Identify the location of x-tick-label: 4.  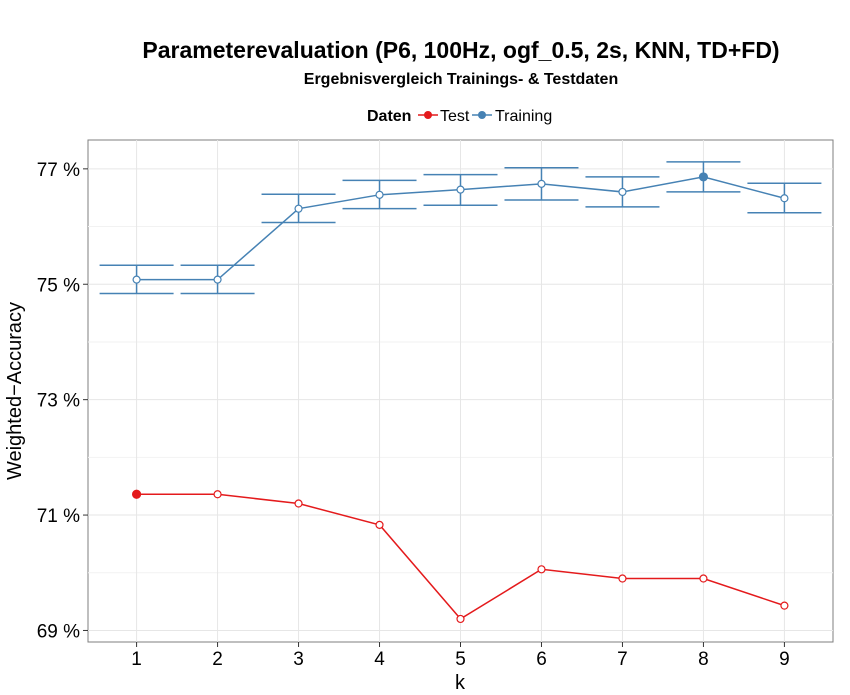
(379, 659).